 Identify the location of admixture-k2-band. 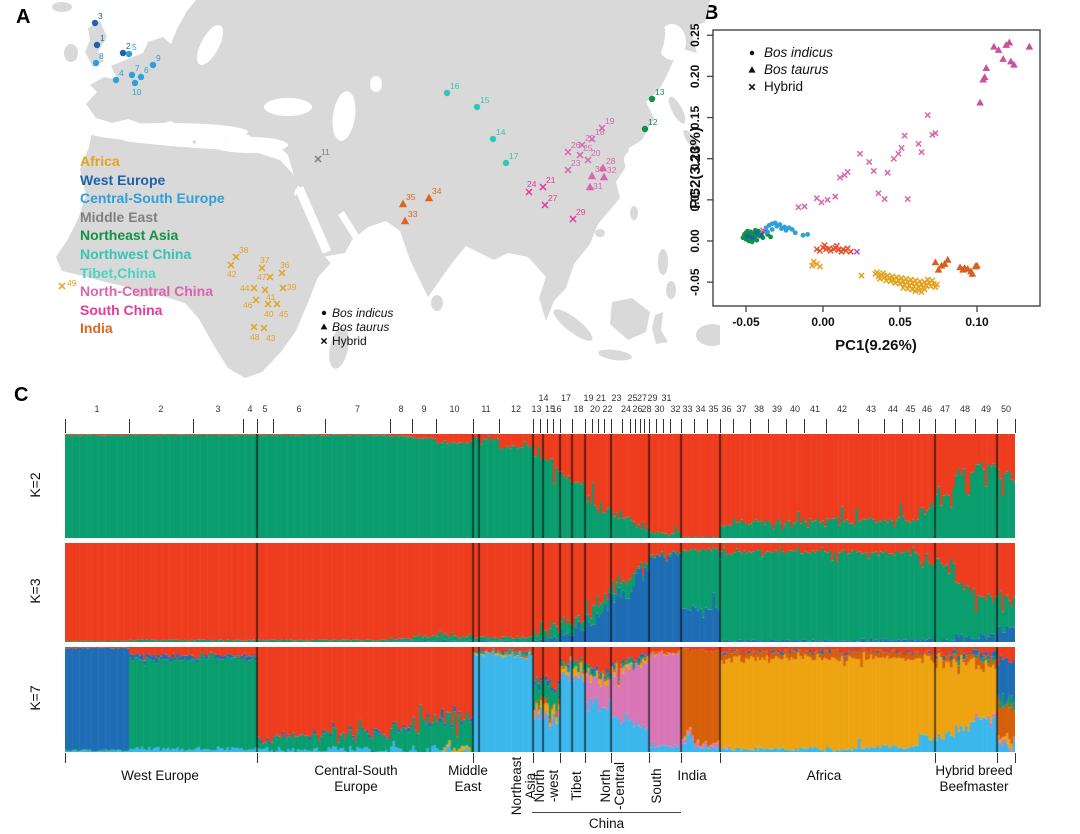
(540, 486).